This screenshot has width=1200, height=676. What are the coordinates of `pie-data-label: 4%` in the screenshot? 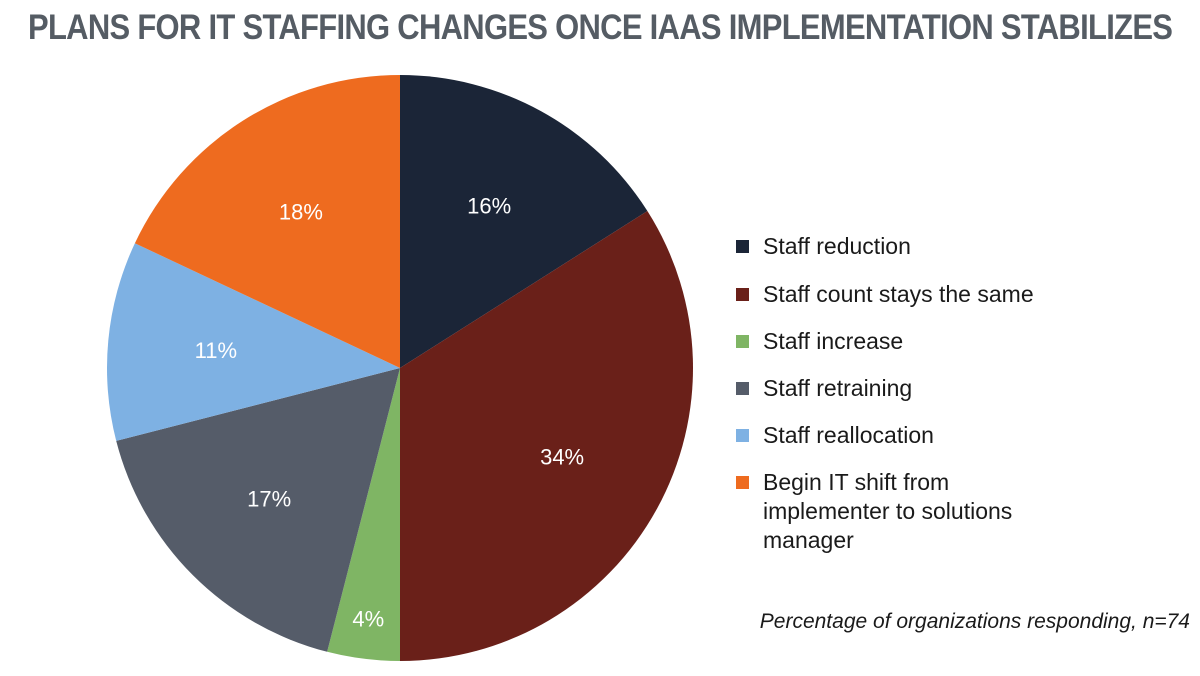 It's located at (368, 619).